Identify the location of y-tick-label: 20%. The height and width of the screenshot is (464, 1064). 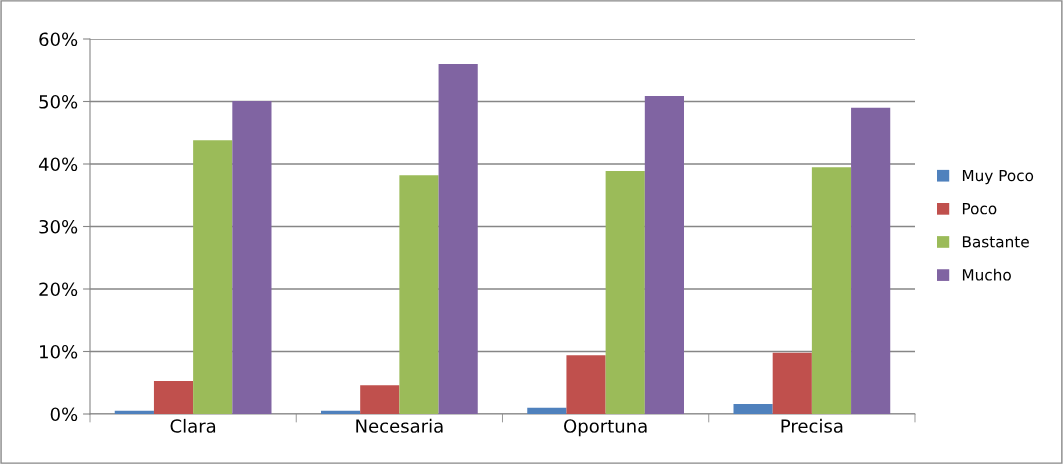
(58, 289).